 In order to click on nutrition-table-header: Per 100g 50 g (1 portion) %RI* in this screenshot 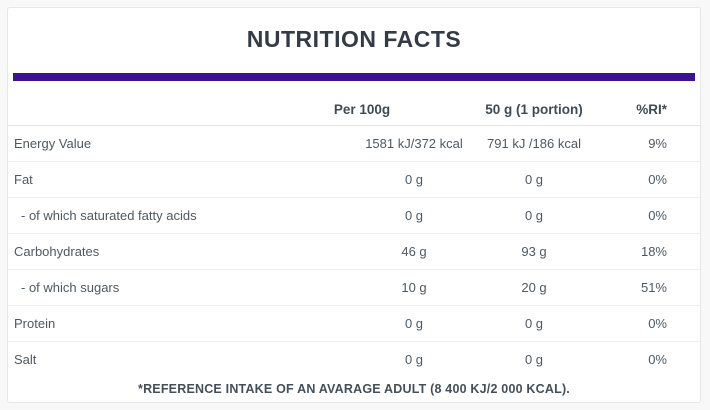, I will do `click(354, 110)`.